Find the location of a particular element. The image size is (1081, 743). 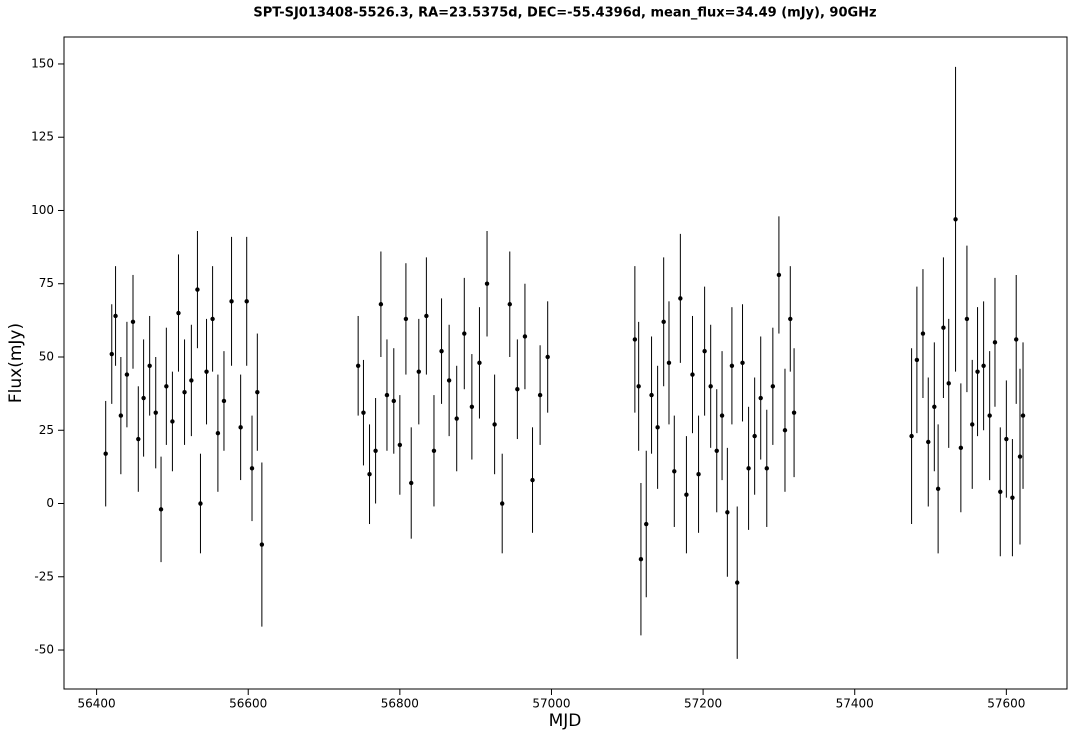

y-tick-label: 50 is located at coordinates (46, 356).